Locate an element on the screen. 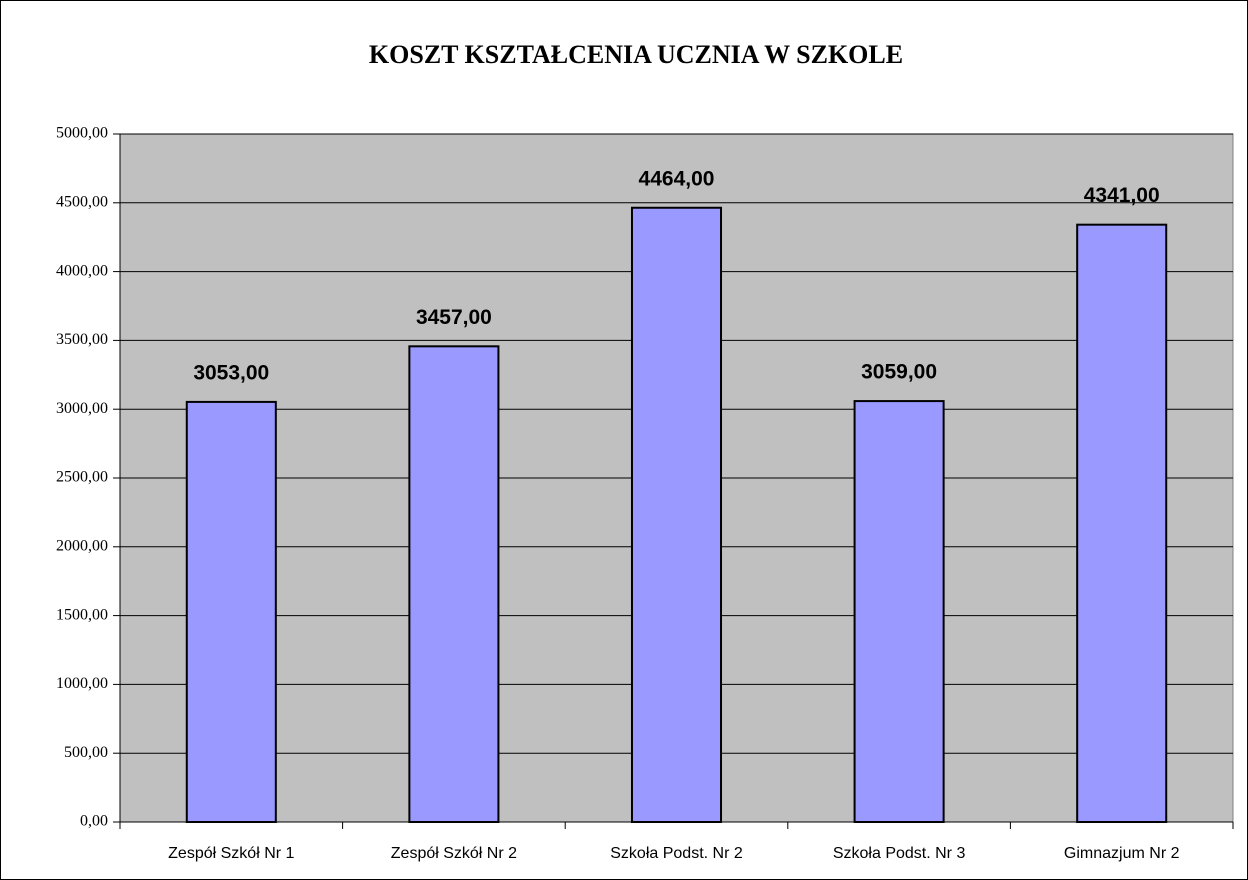 The image size is (1248, 880). x-tick-label: Zespół Szkół Nr 2 is located at coordinates (454, 853).